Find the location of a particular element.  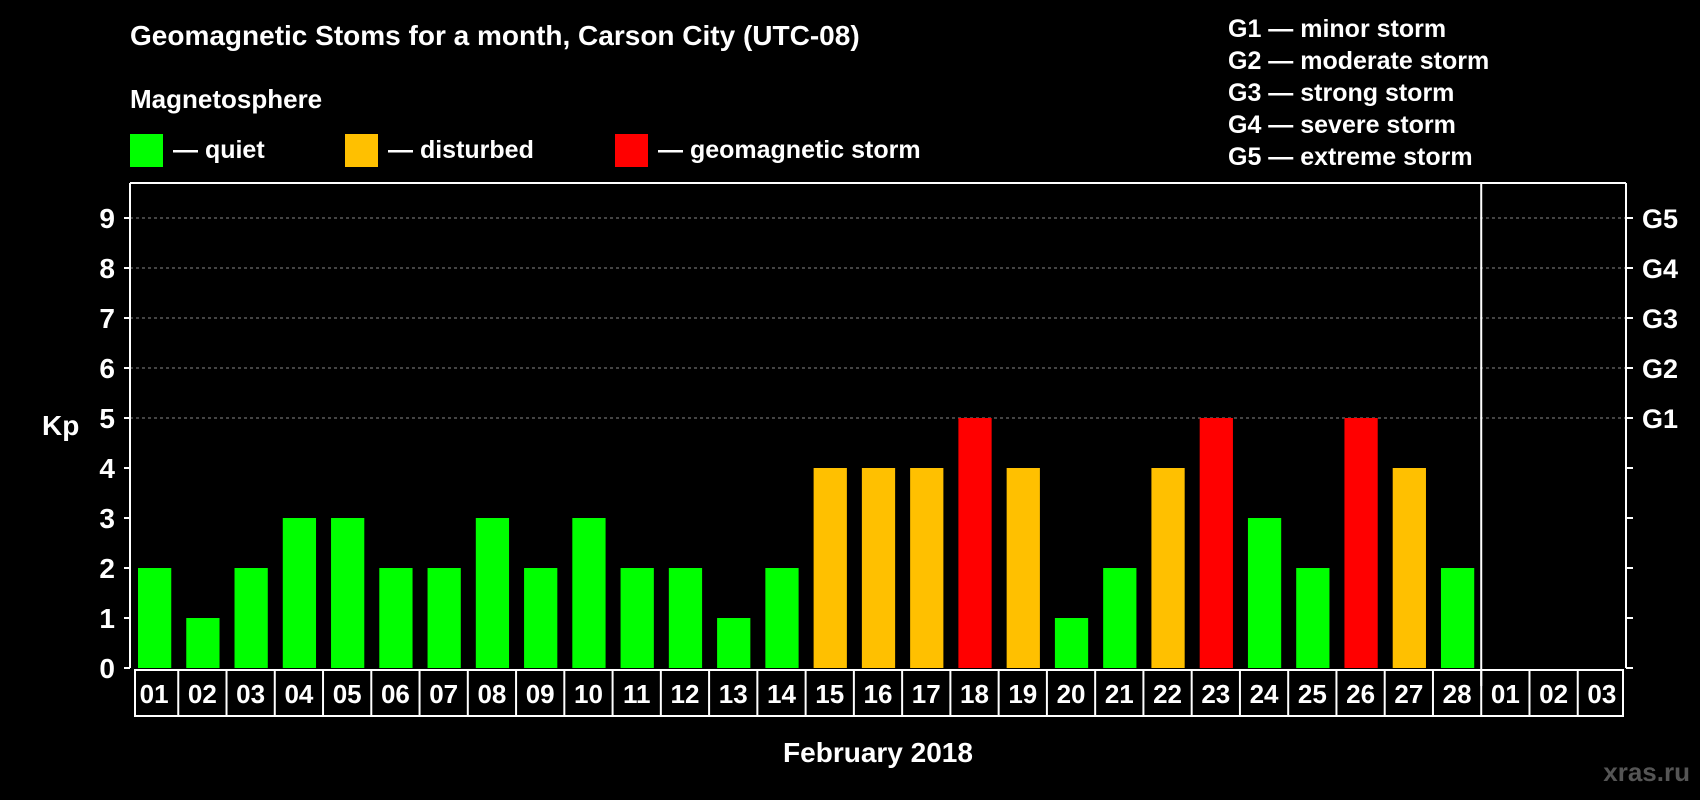

x-tick-label: 19 is located at coordinates (1022, 694).